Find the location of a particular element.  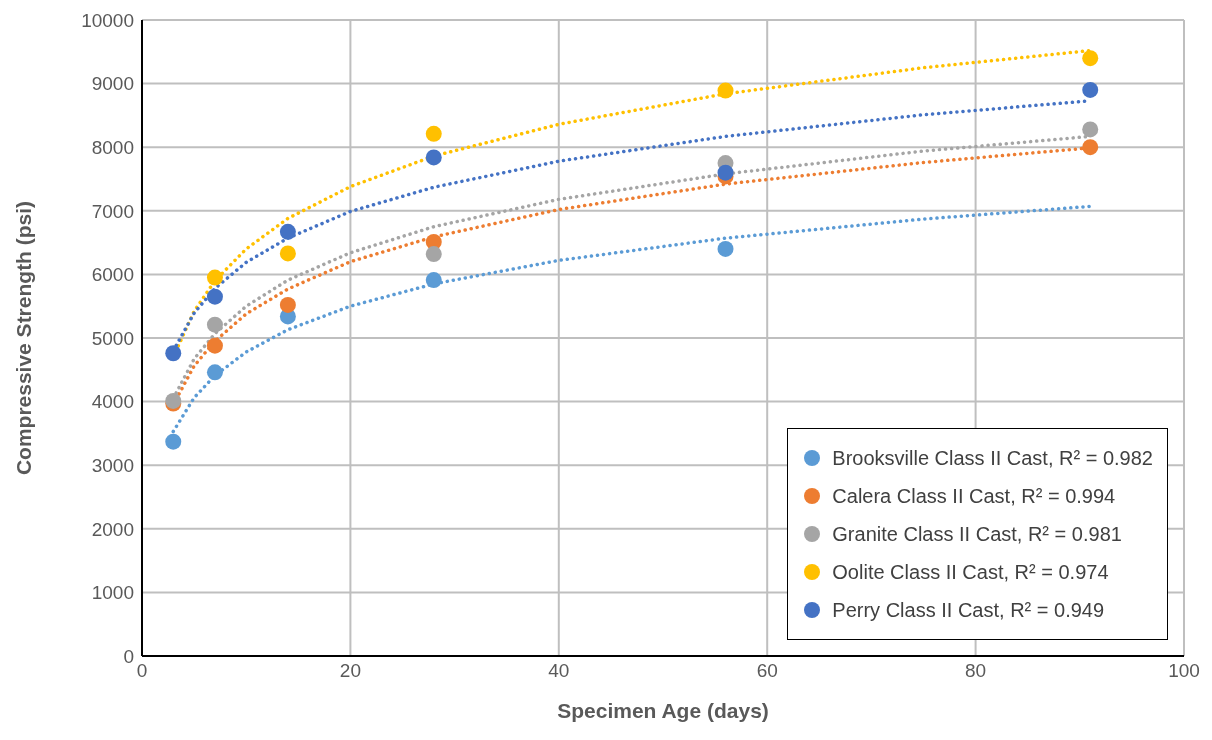

legend-label: Brooksville Class II Cast, R² = 0.982 is located at coordinates (992, 458).